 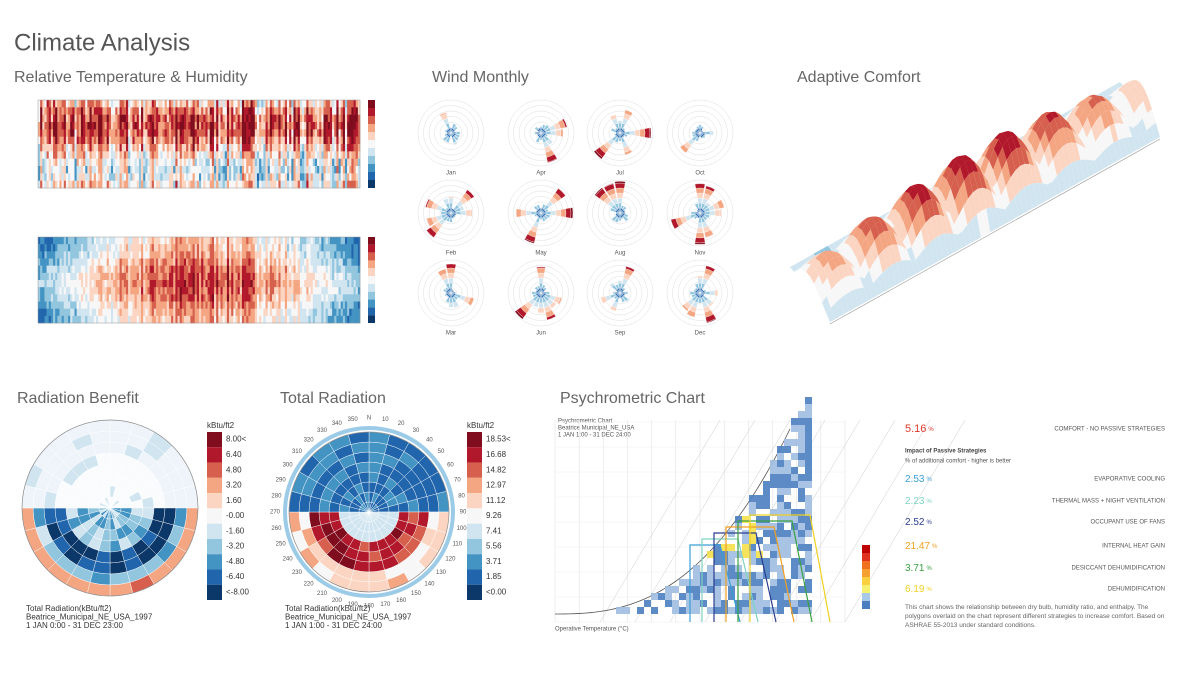 I want to click on month-label: Oct, so click(x=700, y=174).